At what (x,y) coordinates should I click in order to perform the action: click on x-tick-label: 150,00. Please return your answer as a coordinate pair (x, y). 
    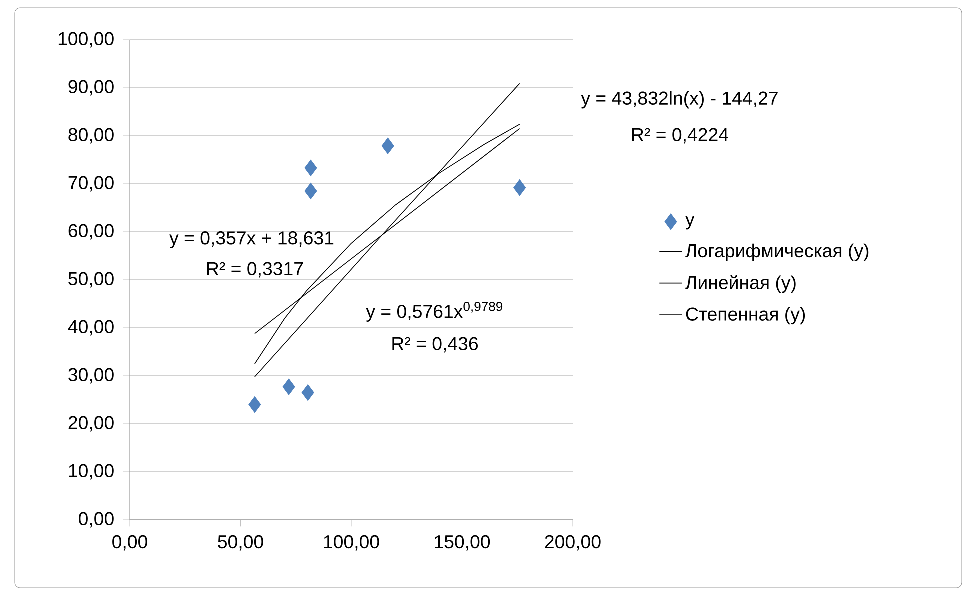
    Looking at the image, I should click on (462, 543).